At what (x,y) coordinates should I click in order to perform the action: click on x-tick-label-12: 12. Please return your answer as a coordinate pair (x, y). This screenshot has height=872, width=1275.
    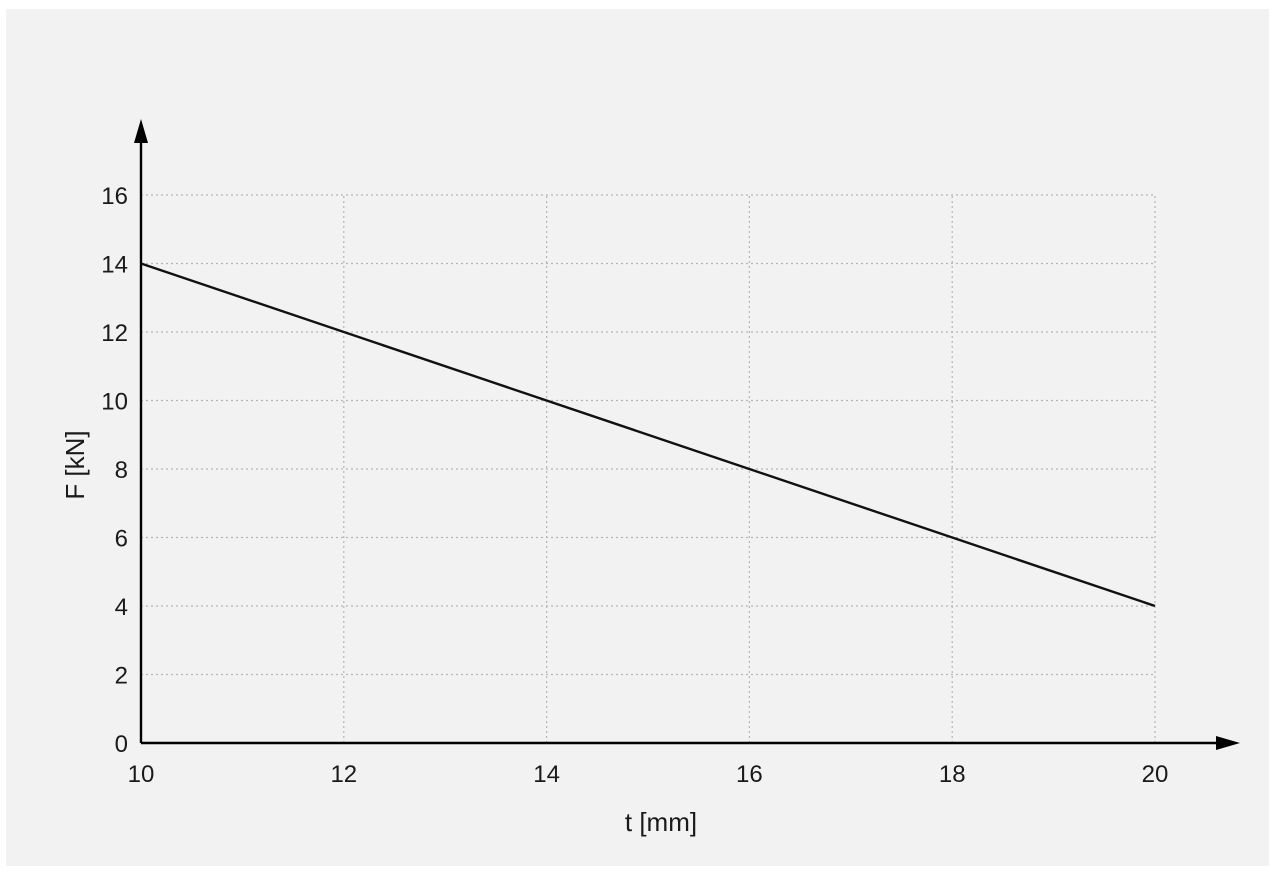
    Looking at the image, I should click on (343, 774).